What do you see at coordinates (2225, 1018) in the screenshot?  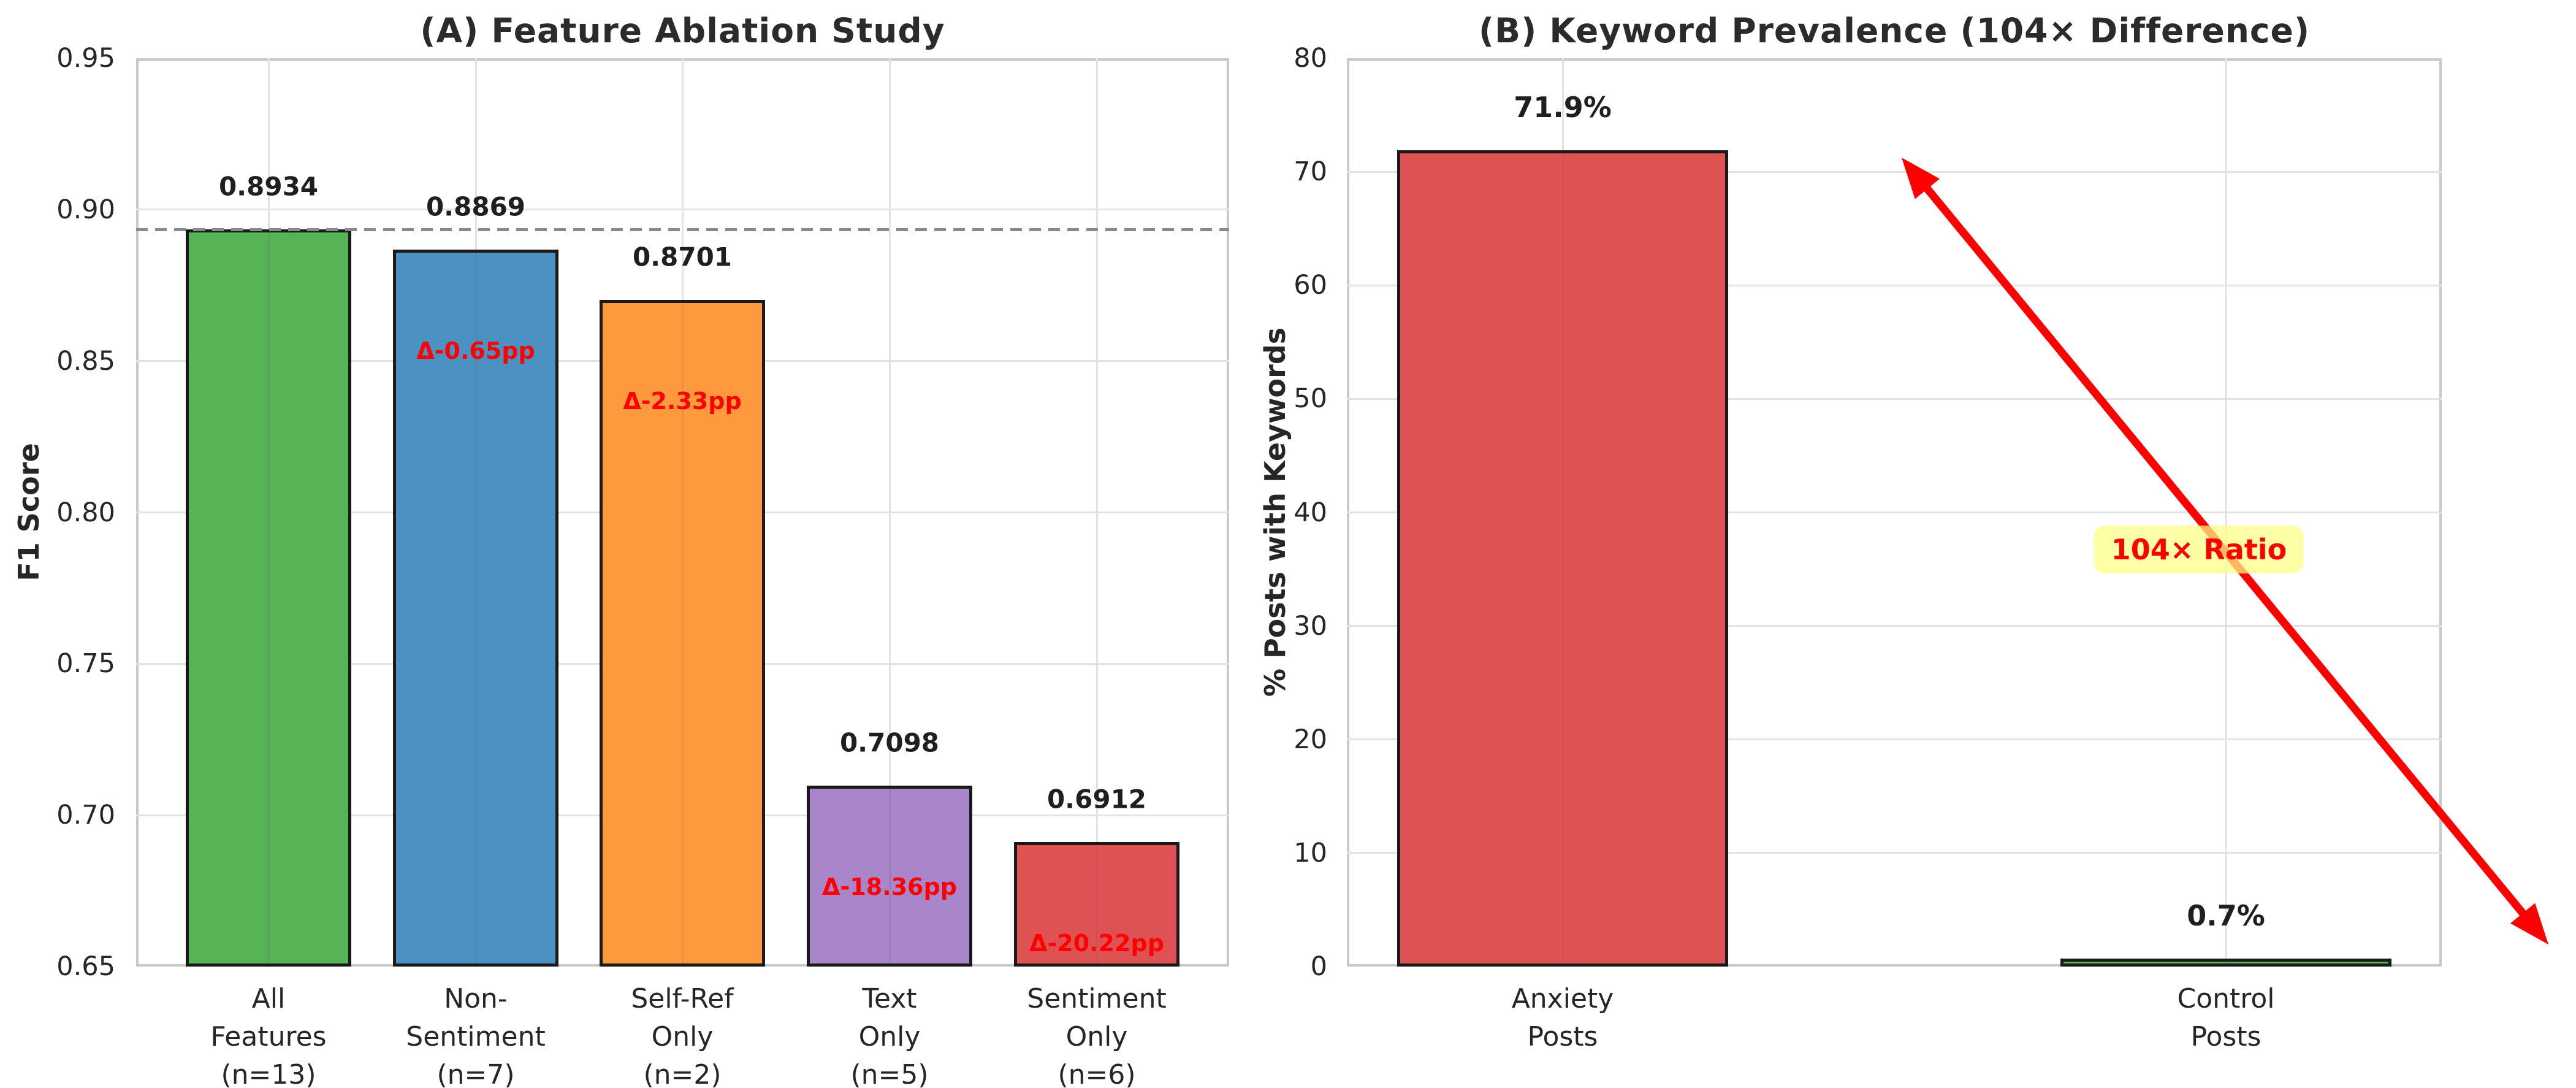 I see `x-tick-label: Control Posts` at bounding box center [2225, 1018].